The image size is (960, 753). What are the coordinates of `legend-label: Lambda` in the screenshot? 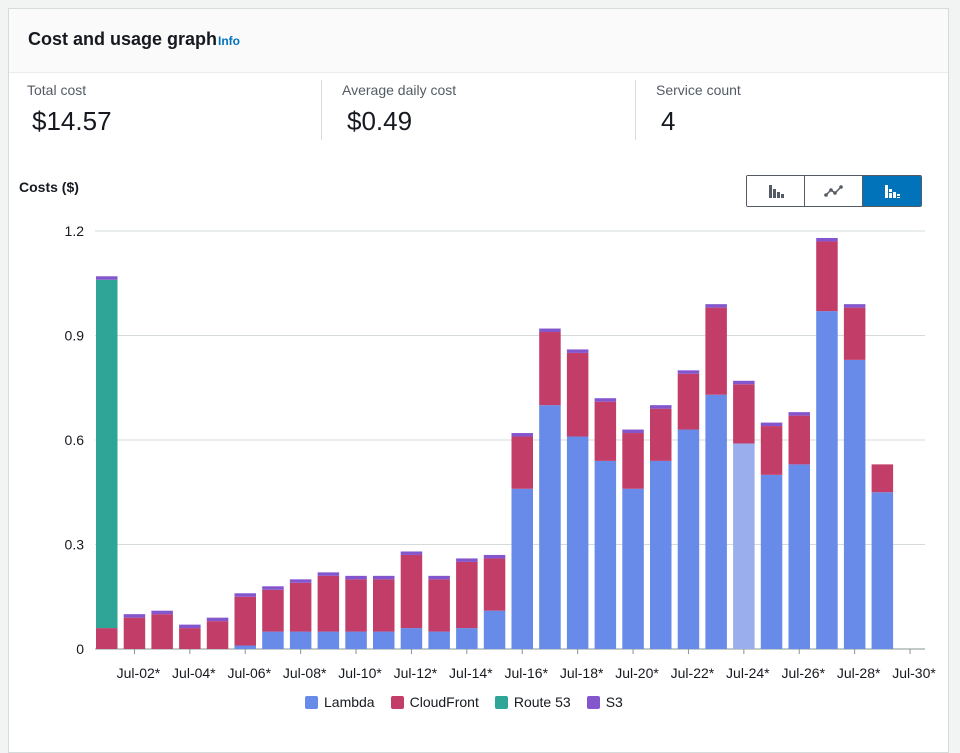 It's located at (349, 702).